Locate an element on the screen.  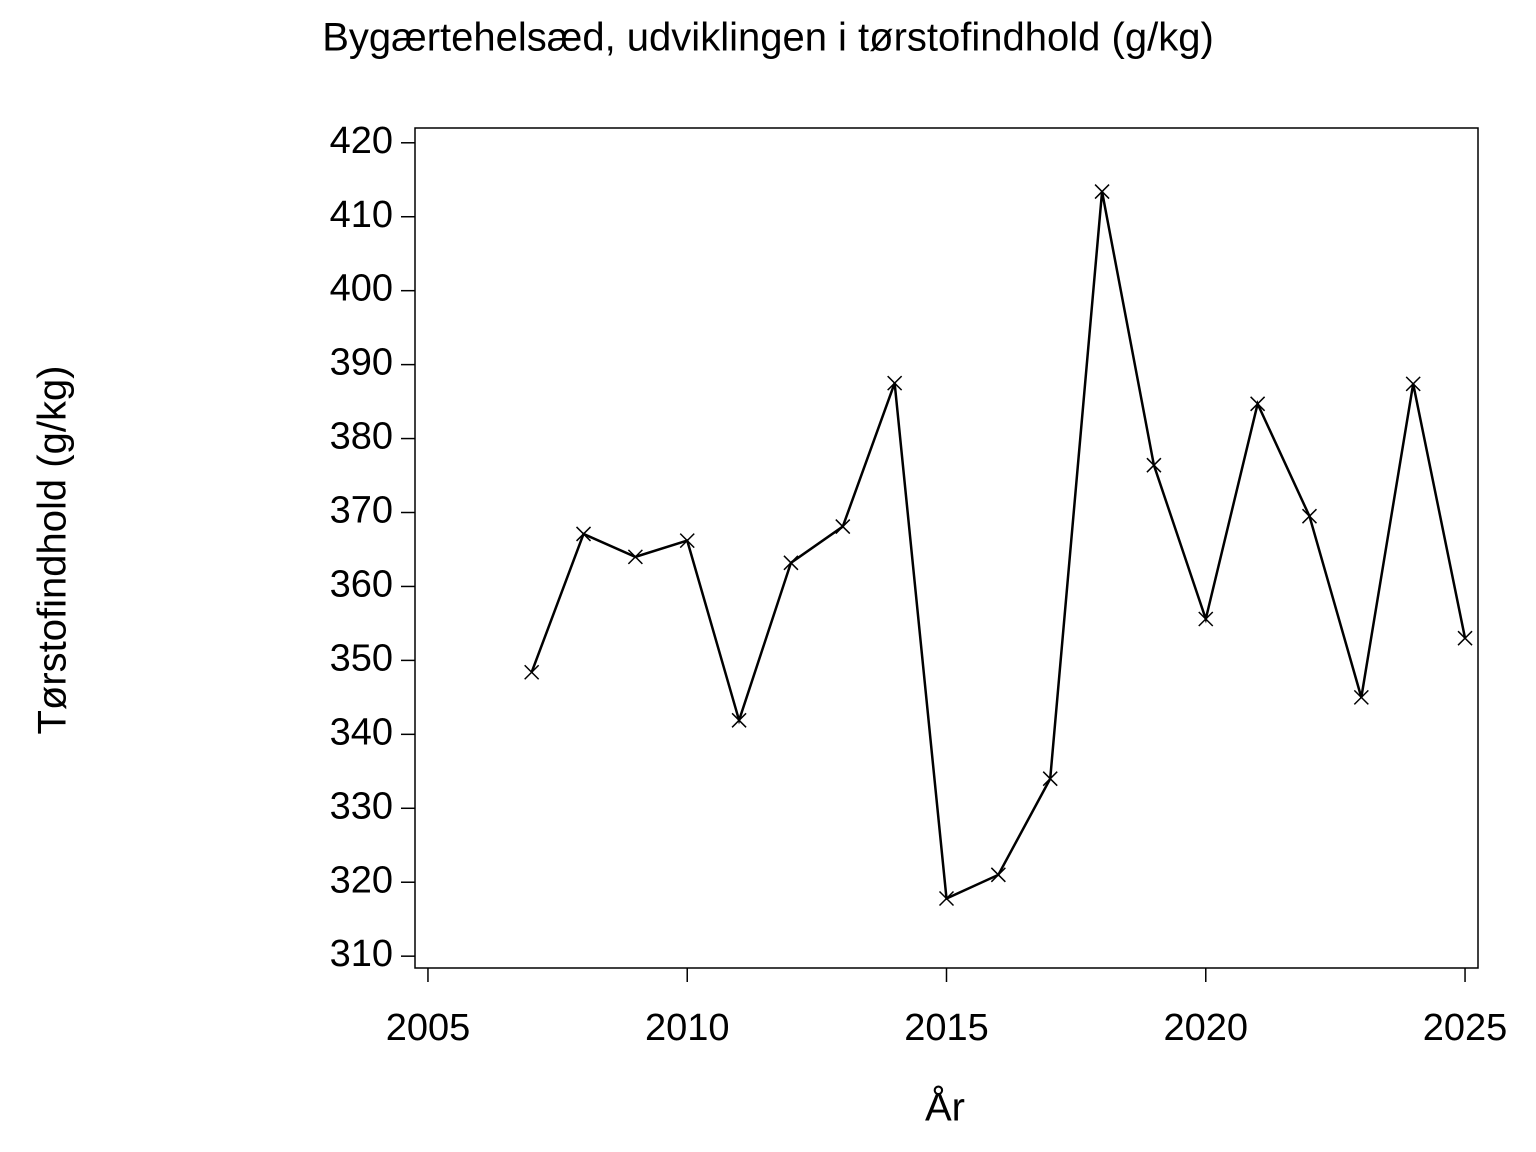
y-tick-label: 410 is located at coordinates (361, 215).